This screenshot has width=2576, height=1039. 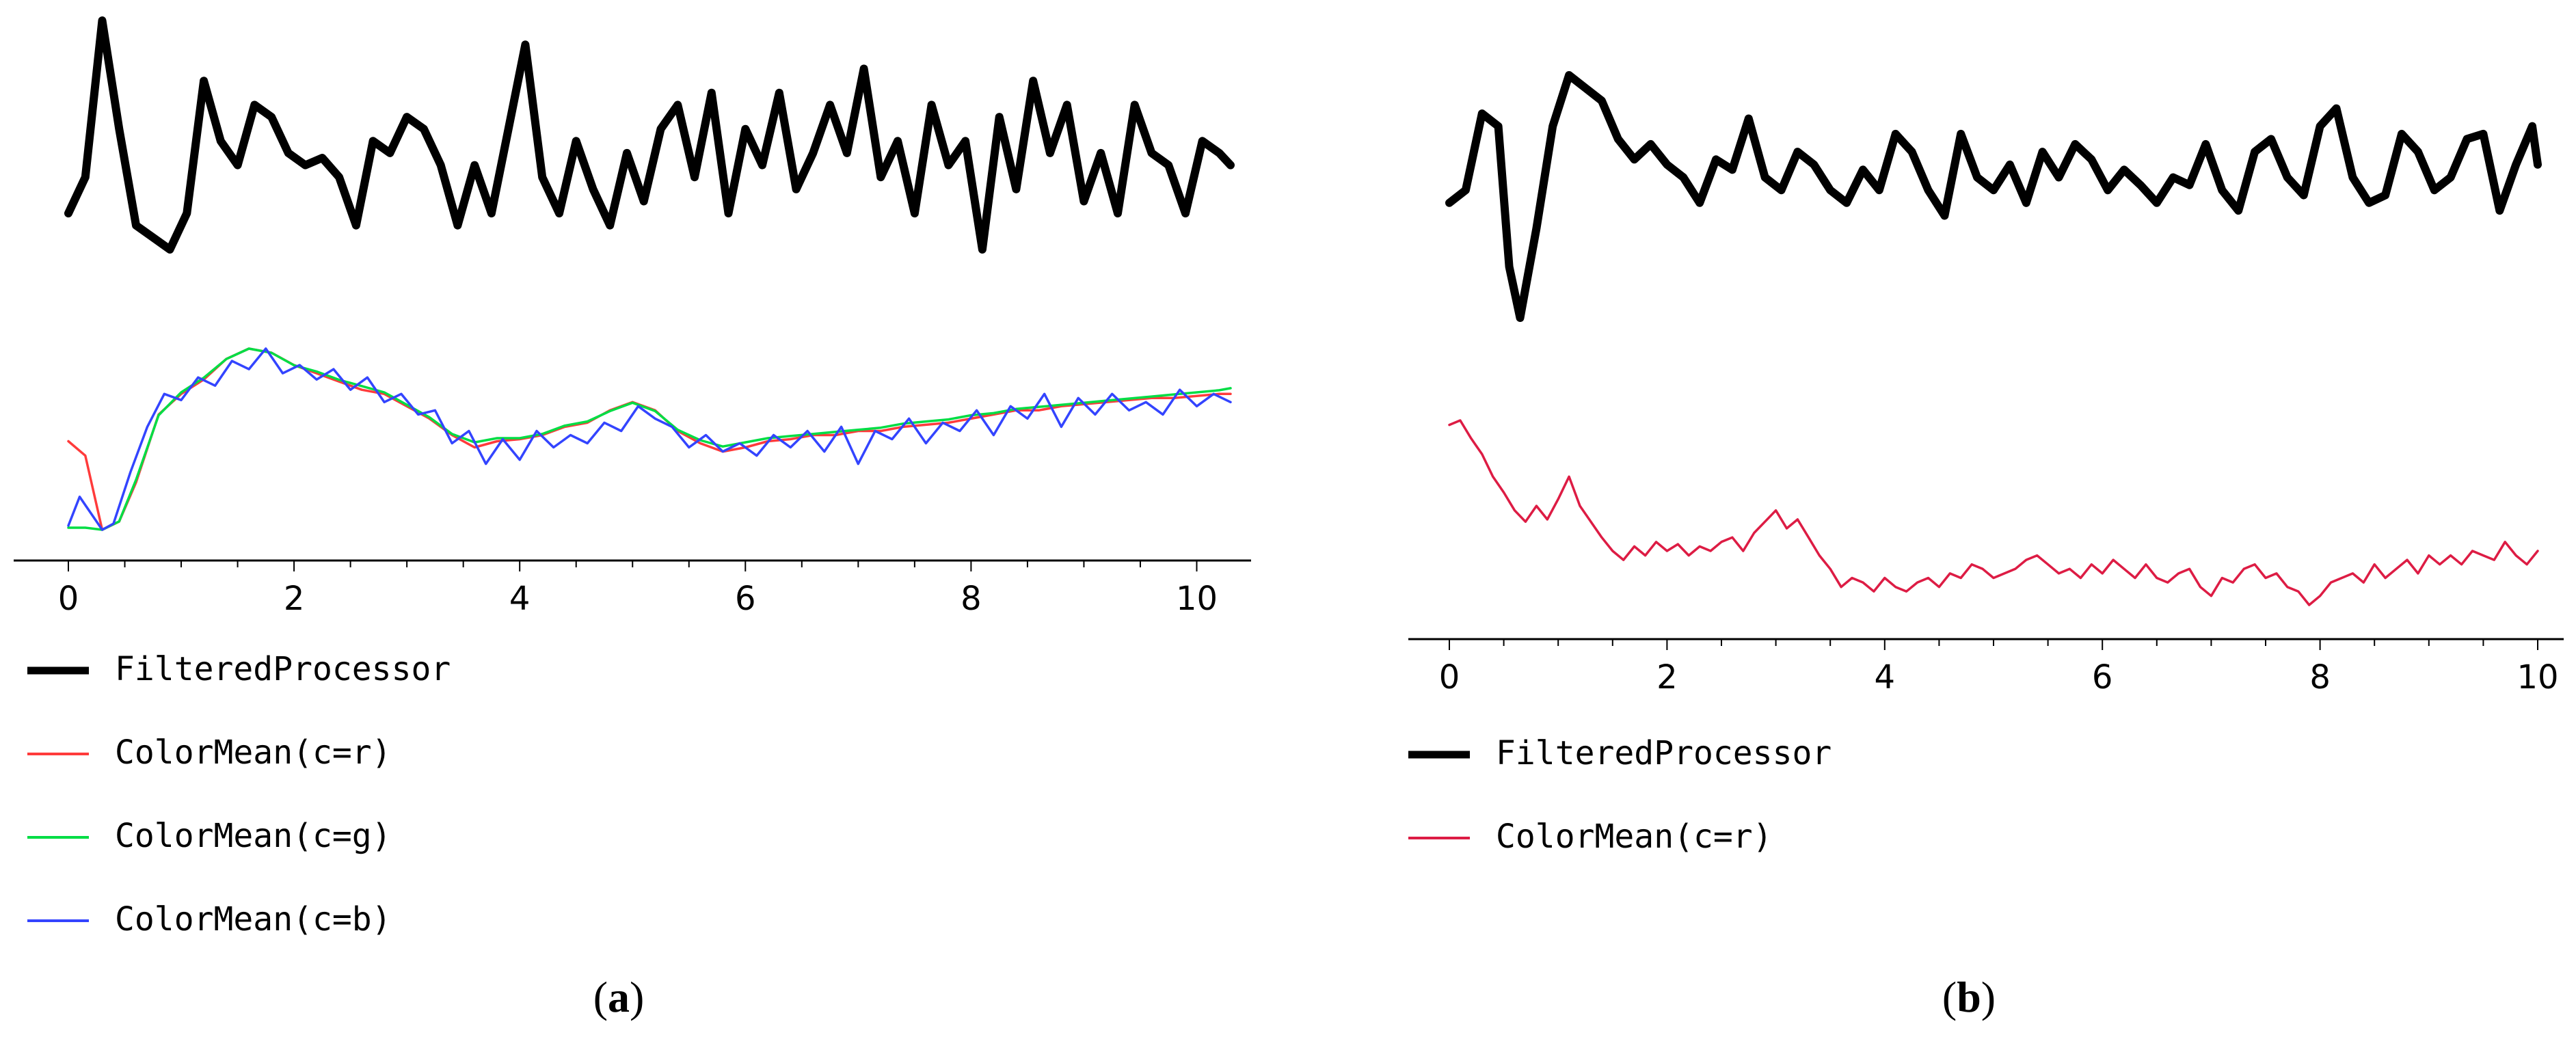 I want to click on legend-entry: ColorMean(c=b), so click(x=209, y=919).